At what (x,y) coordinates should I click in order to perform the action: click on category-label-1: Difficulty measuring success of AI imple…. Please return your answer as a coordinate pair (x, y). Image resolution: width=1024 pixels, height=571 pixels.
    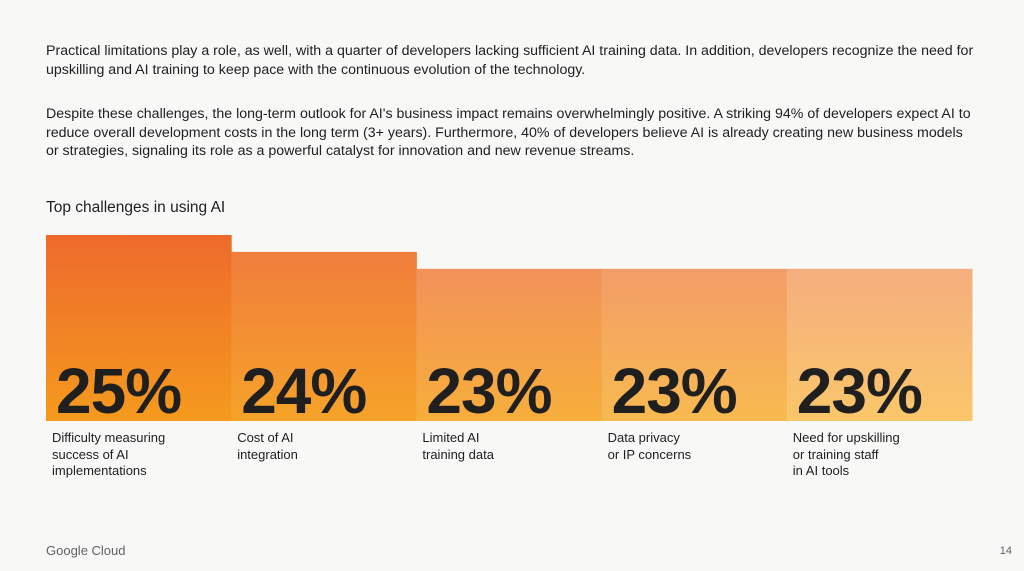
    Looking at the image, I should click on (109, 454).